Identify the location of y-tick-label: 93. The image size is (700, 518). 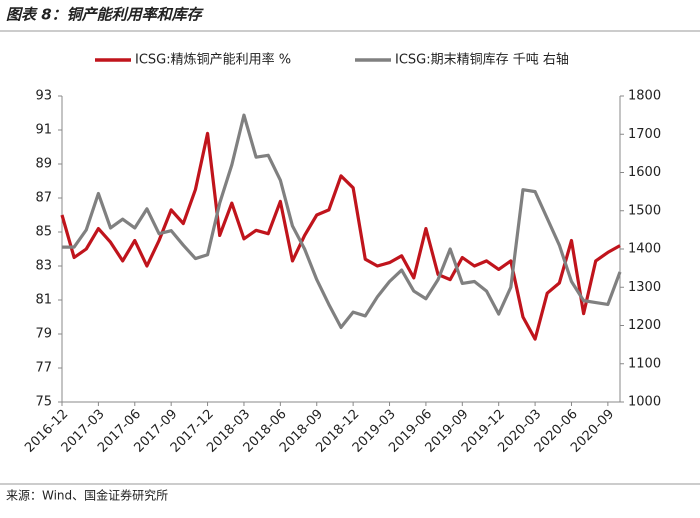
(43, 96).